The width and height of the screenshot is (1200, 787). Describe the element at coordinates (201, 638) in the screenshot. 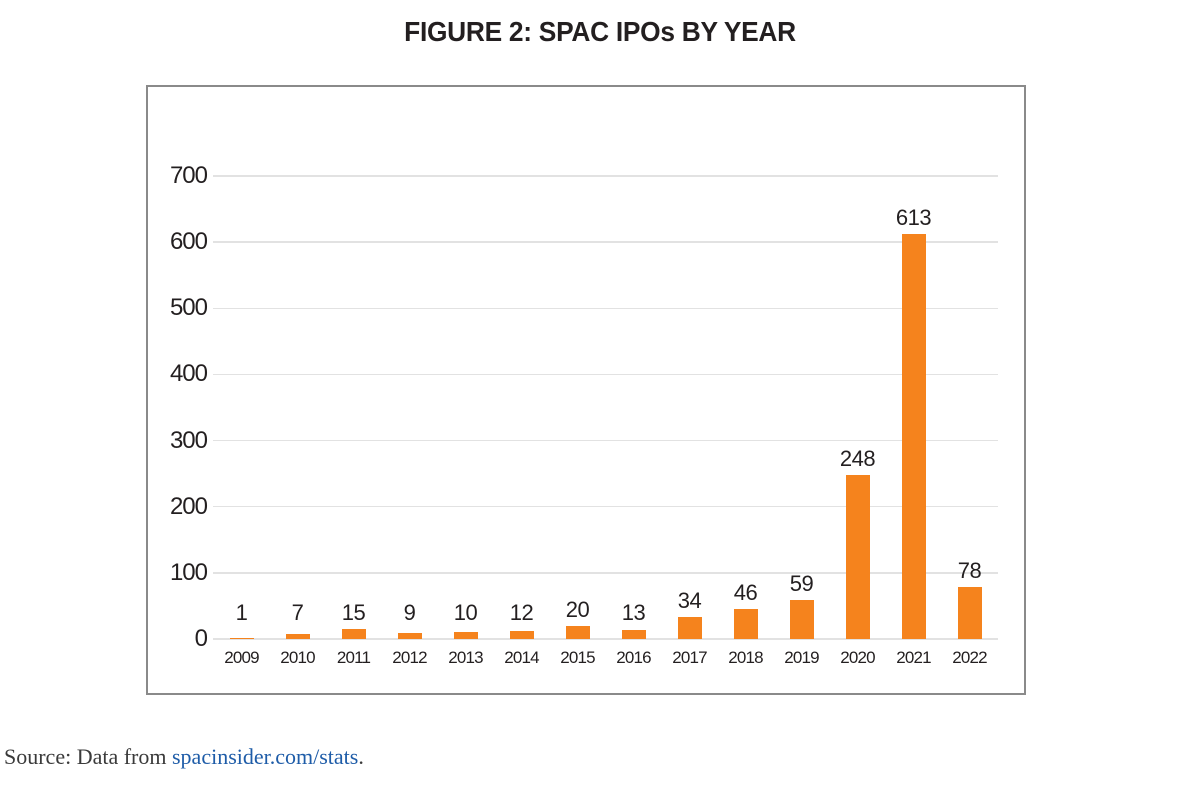

I see `y-axis-tick-label: 0` at that location.